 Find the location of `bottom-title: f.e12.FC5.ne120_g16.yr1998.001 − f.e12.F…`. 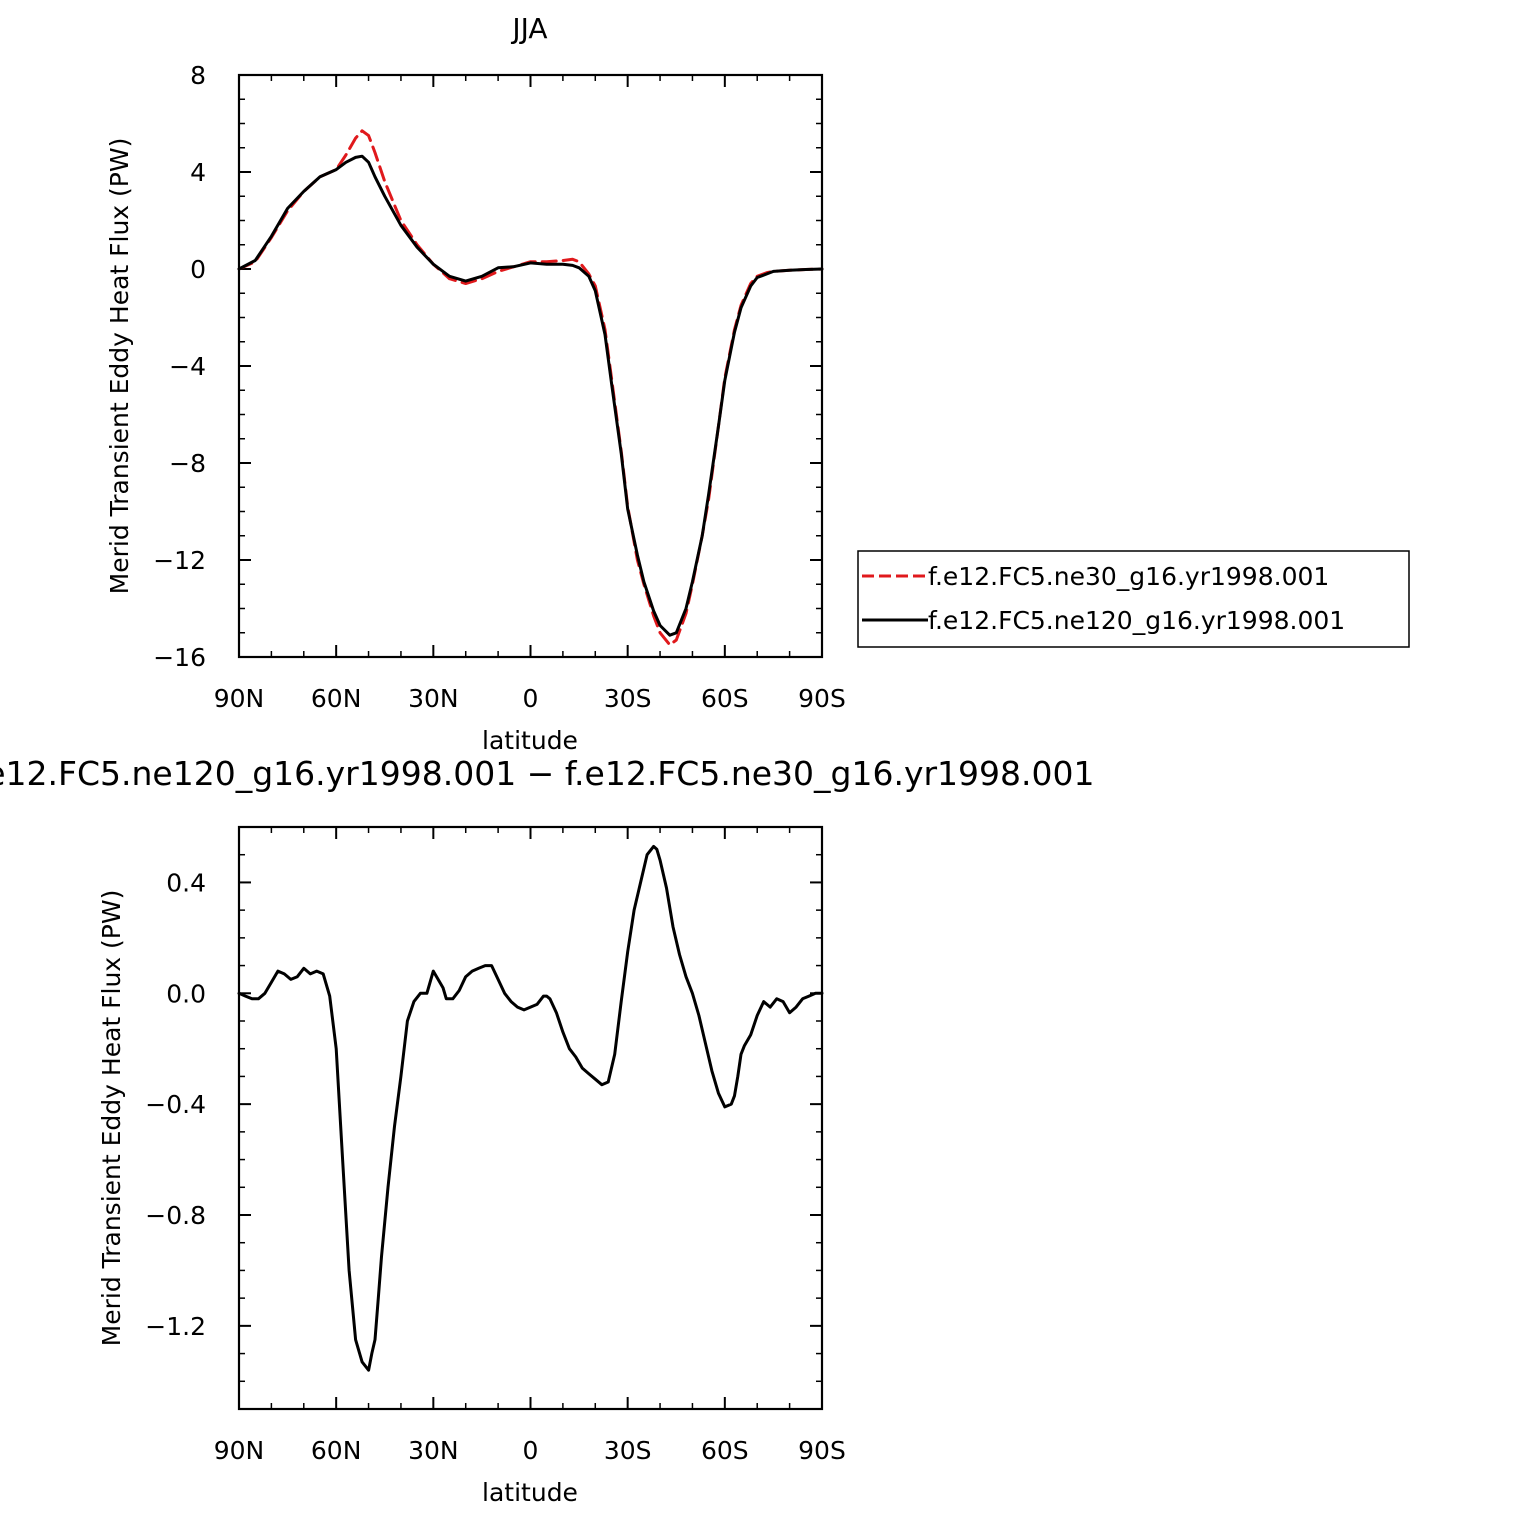

bottom-title: f.e12.FC5.ne120_g16.yr1998.001 − f.e12.F… is located at coordinates (547, 773).